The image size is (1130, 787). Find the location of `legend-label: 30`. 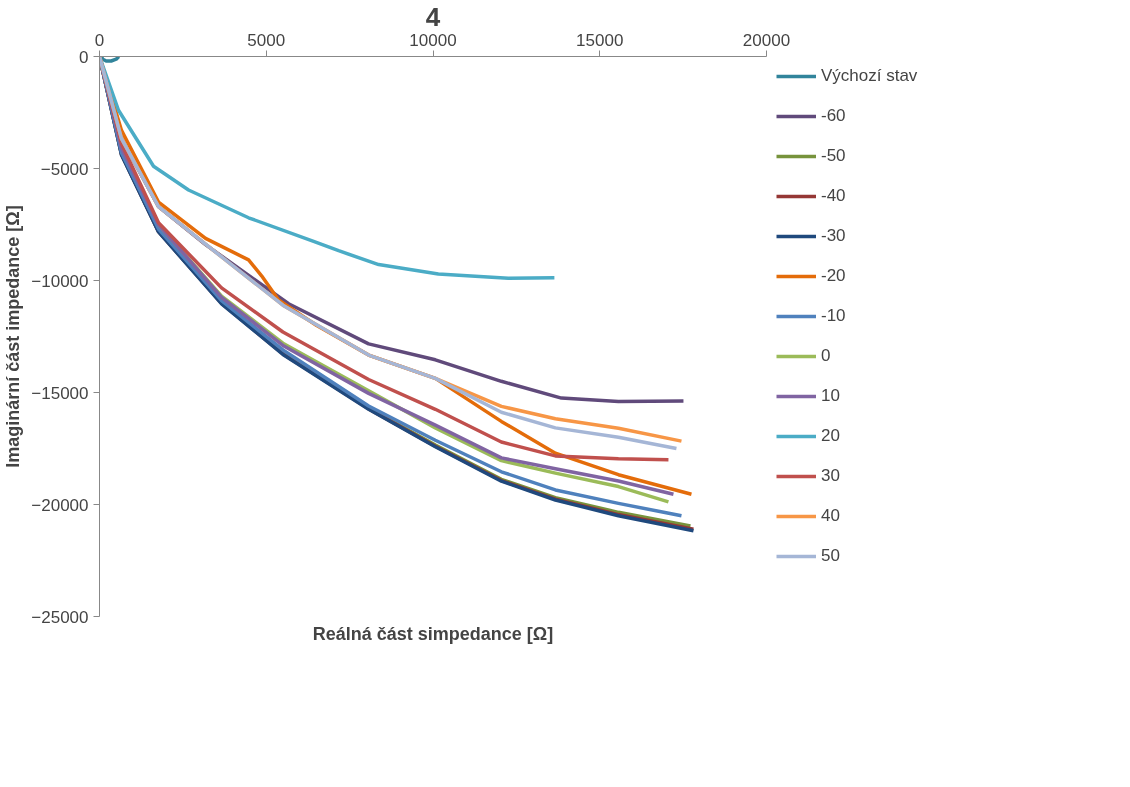

legend-label: 30 is located at coordinates (831, 476).